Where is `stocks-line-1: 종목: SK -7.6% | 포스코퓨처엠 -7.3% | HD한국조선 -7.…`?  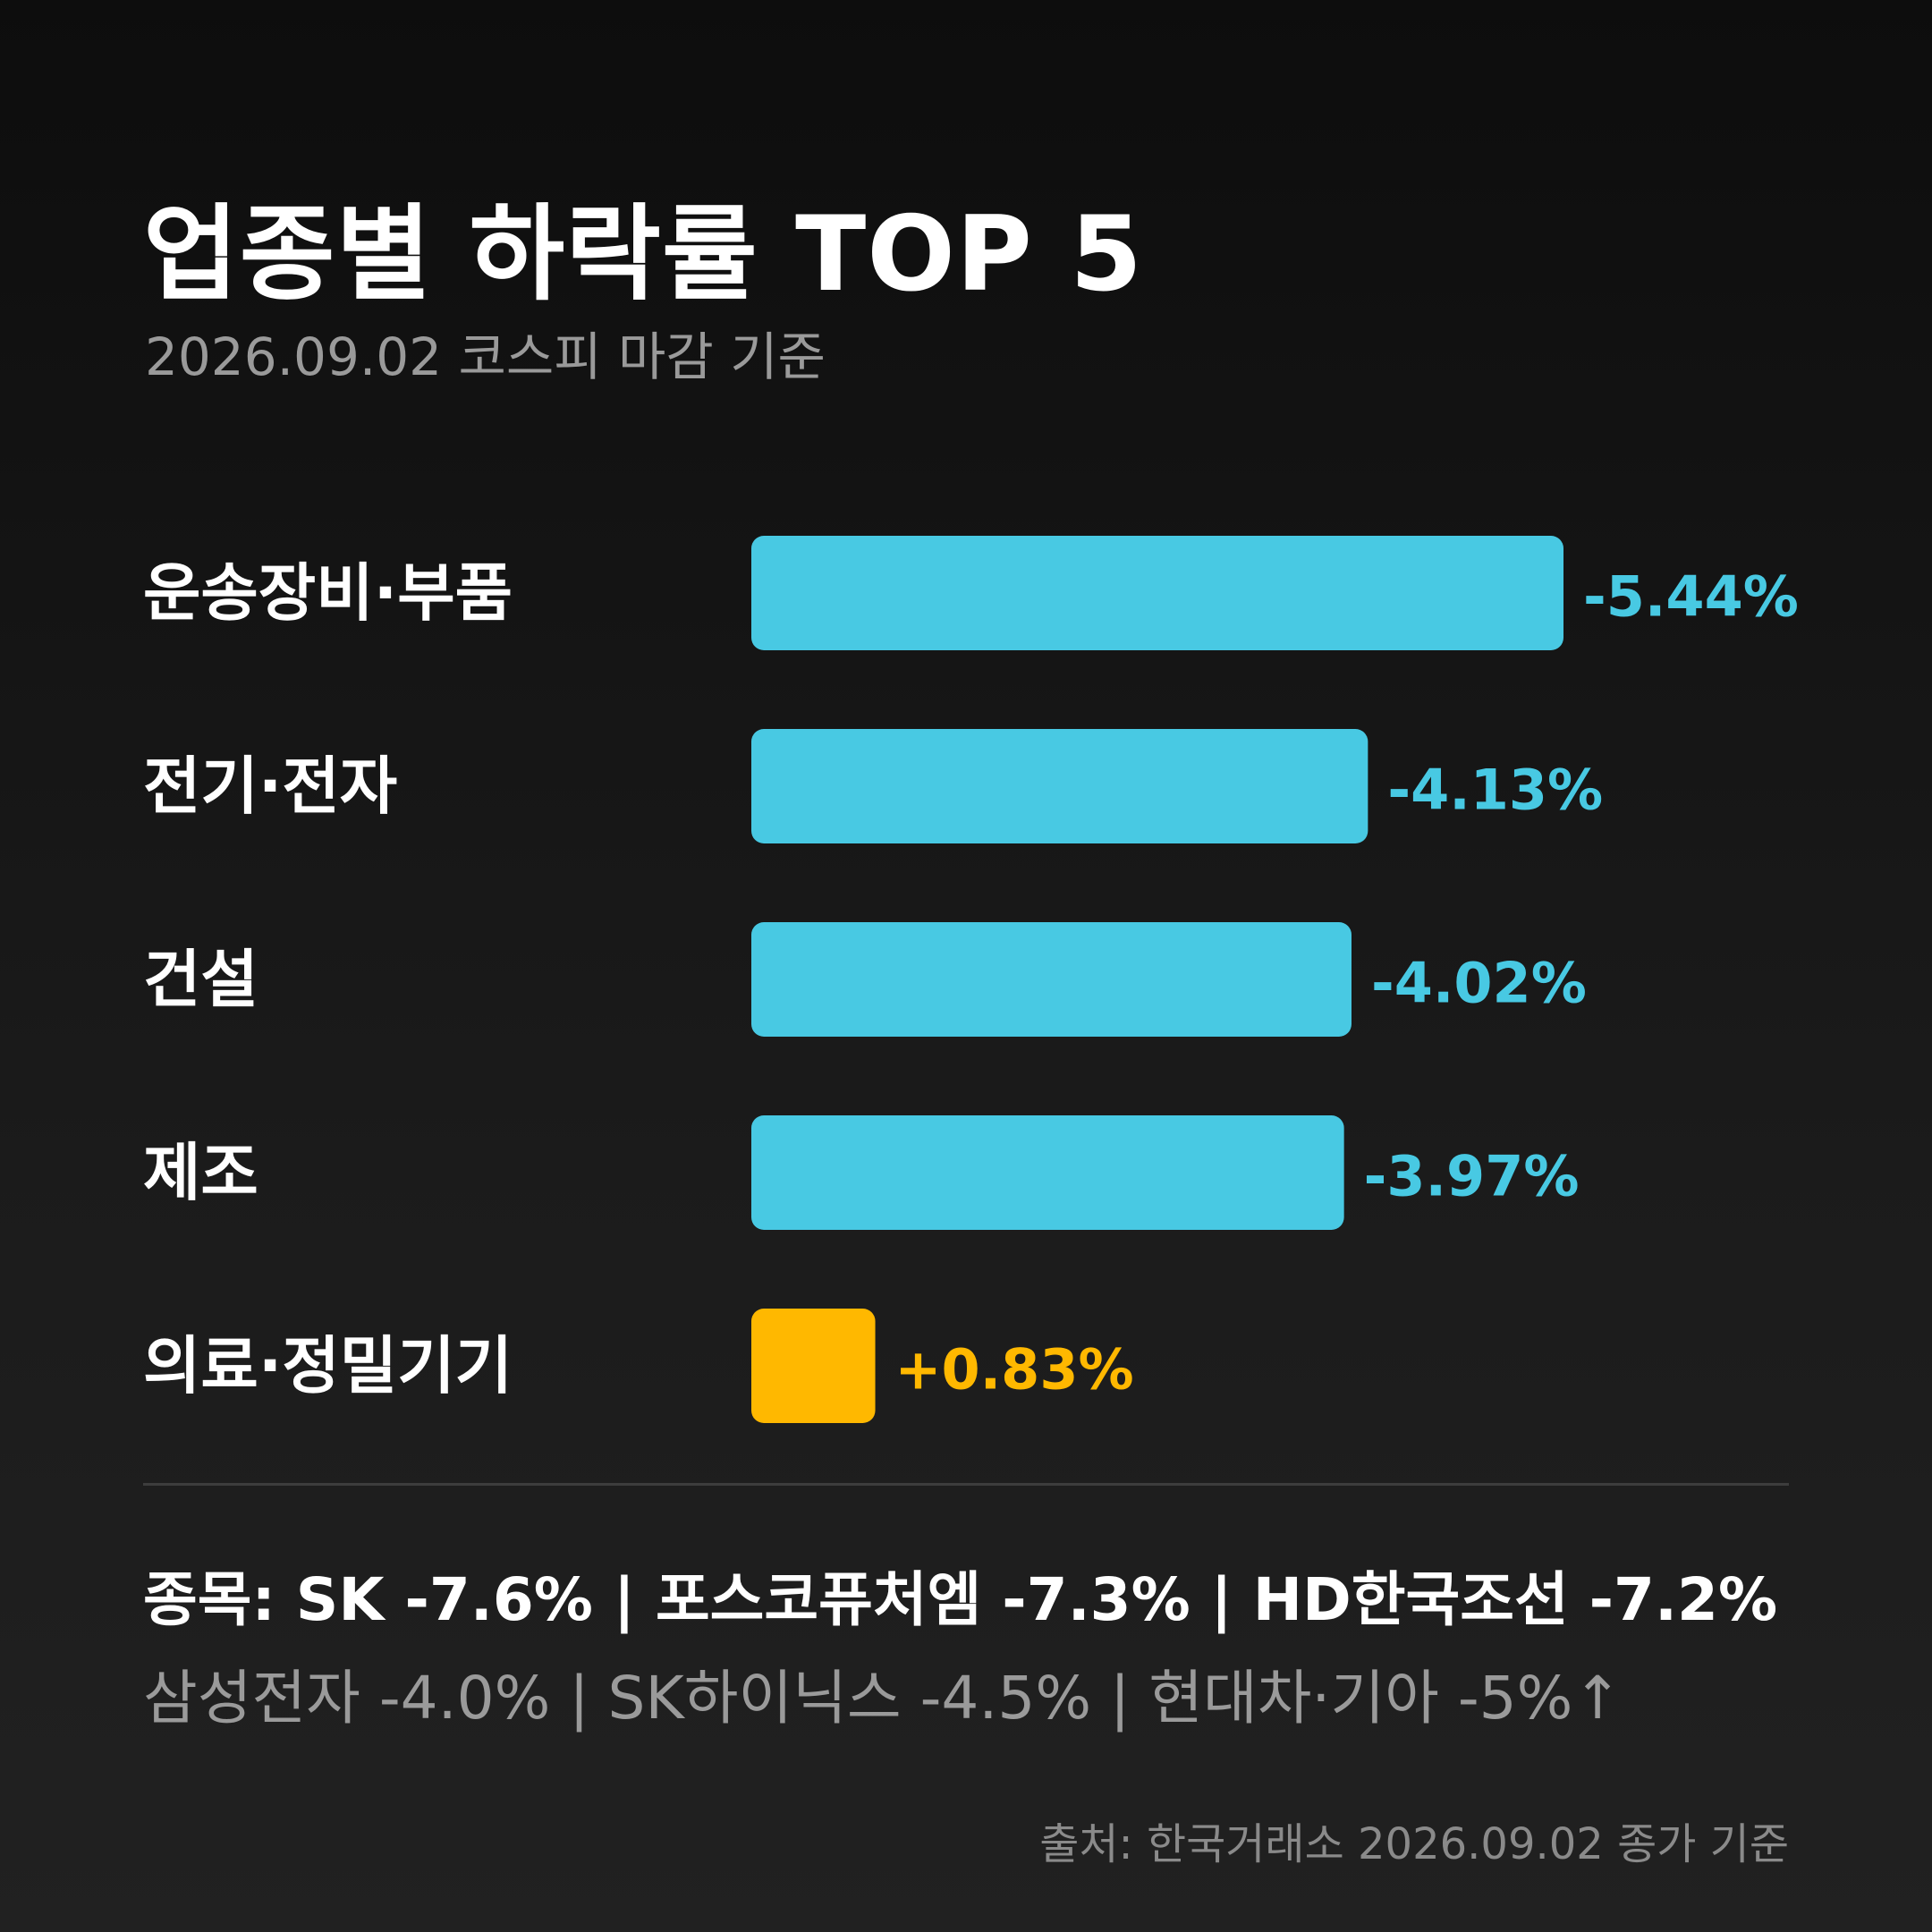
stocks-line-1: 종목: SK -7.6% | 포스코퓨처엠 -7.3% | HD한국조선 -7.… is located at coordinates (960, 1599).